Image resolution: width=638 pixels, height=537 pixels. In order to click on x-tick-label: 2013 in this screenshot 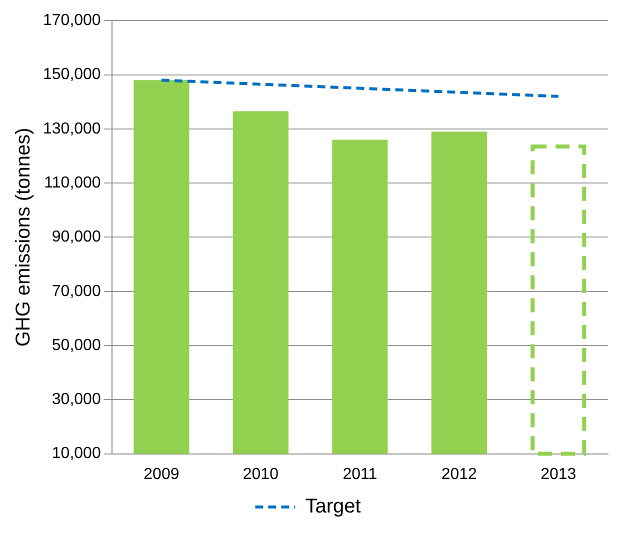, I will do `click(558, 474)`.